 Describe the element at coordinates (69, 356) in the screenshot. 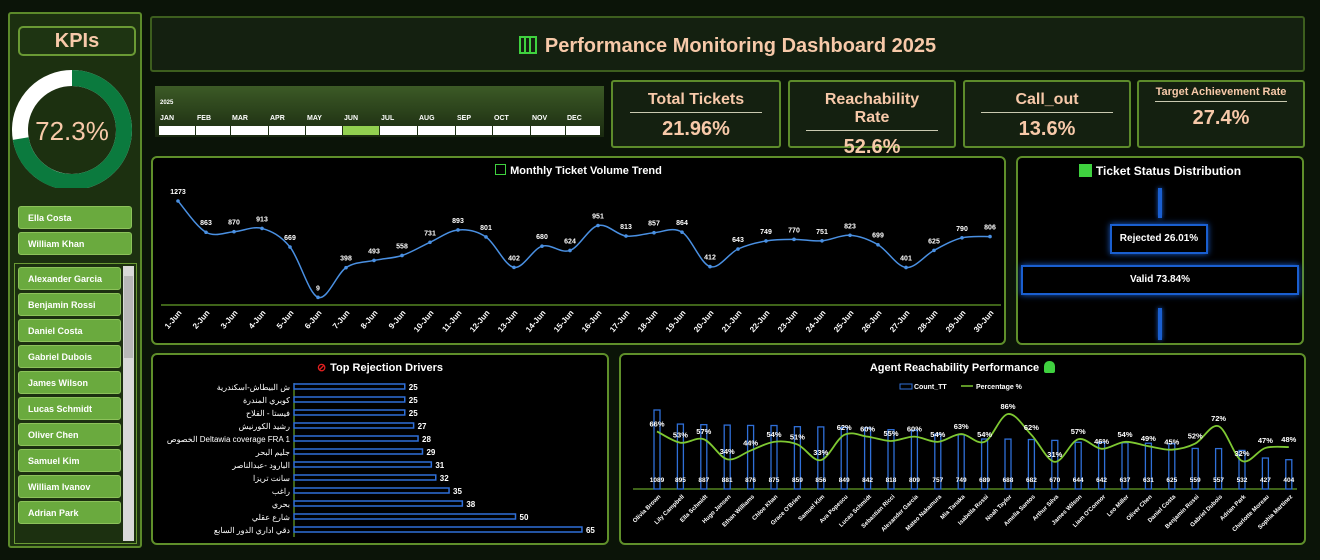

I see `agent-slicer-item: Gabriel Dubois` at that location.